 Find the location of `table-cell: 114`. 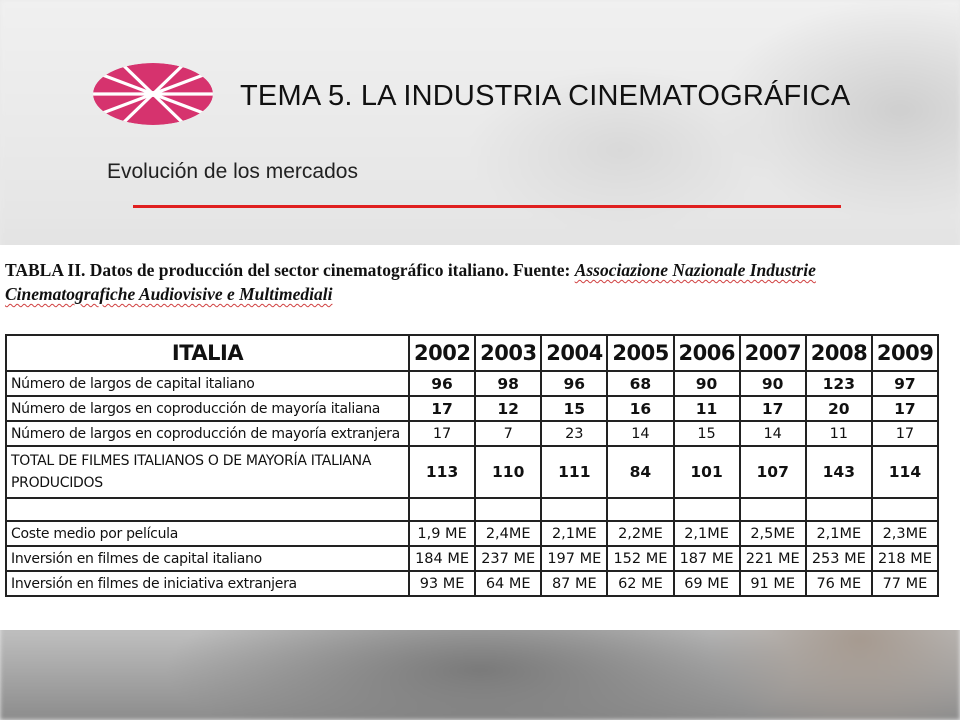

table-cell: 114 is located at coordinates (905, 472).